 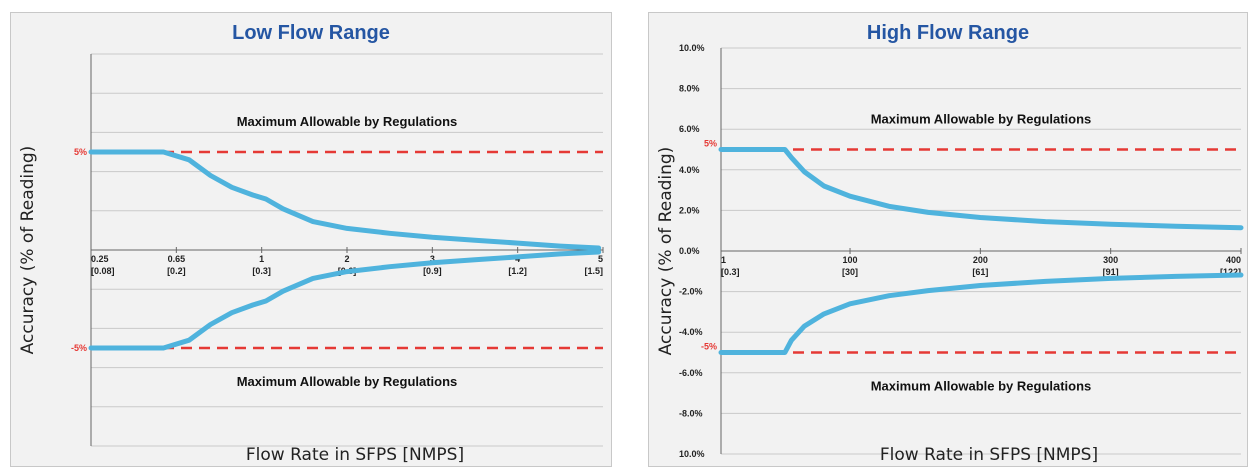 What do you see at coordinates (689, 170) in the screenshot?
I see `y-tick-label: 4.0%` at bounding box center [689, 170].